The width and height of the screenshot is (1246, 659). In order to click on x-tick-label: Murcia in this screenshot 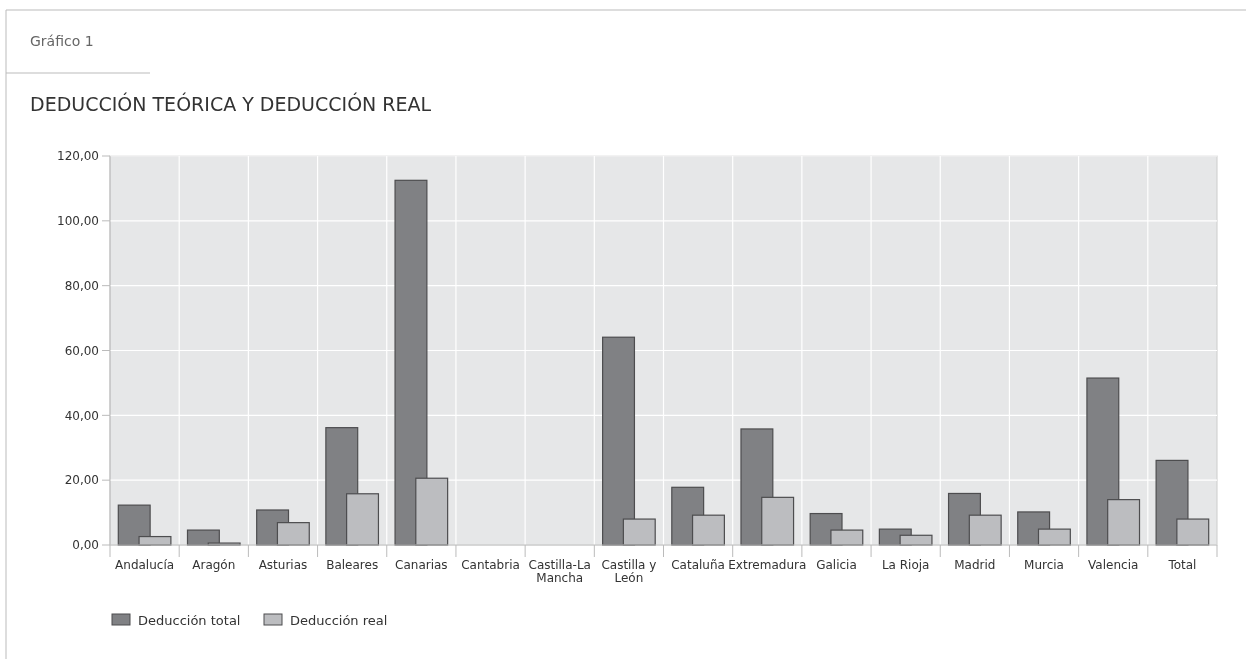, I will do `click(1044, 565)`.